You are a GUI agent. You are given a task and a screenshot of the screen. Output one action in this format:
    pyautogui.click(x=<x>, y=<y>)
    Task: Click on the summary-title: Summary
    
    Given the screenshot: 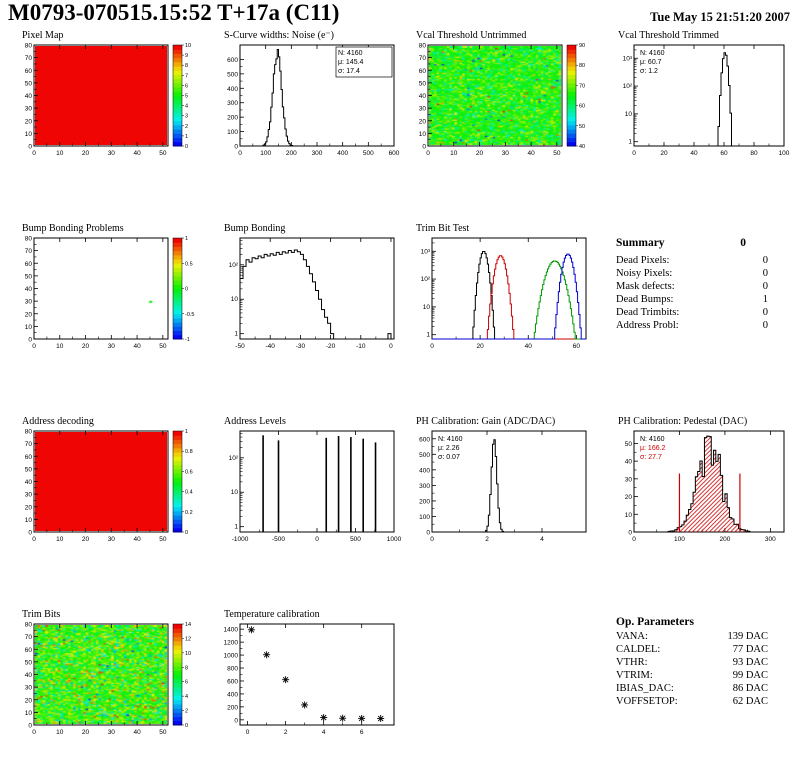 What is the action you would take?
    pyautogui.click(x=640, y=243)
    